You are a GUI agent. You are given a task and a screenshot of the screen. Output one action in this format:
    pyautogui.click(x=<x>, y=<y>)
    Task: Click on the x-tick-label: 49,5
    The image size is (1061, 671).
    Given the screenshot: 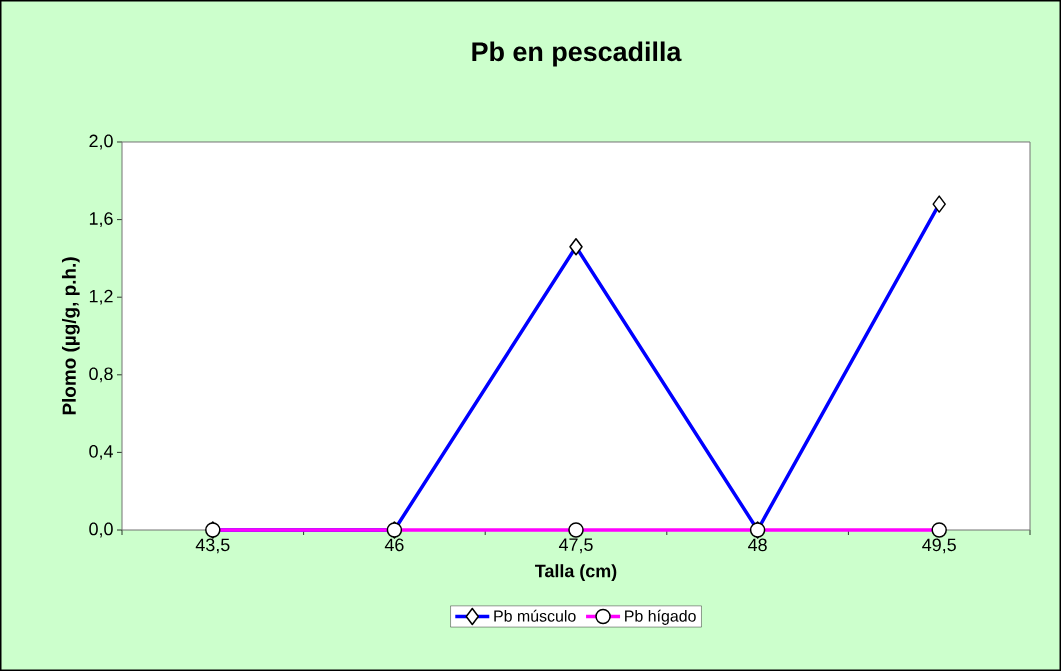 What is the action you would take?
    pyautogui.click(x=939, y=546)
    